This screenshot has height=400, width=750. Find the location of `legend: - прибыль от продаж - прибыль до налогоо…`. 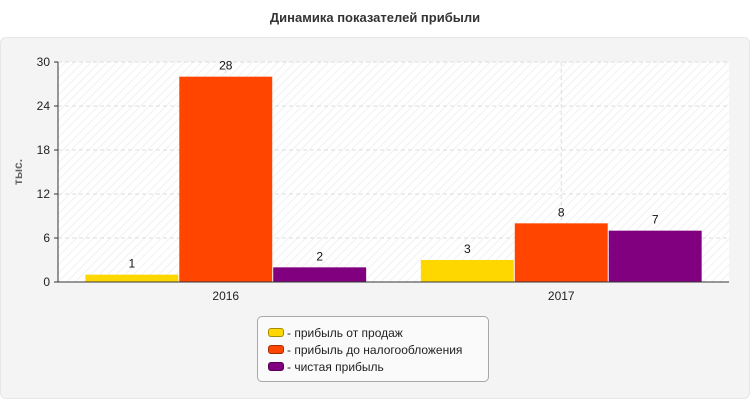

legend: - прибыль от продаж - прибыль до налогоо… is located at coordinates (373, 349).